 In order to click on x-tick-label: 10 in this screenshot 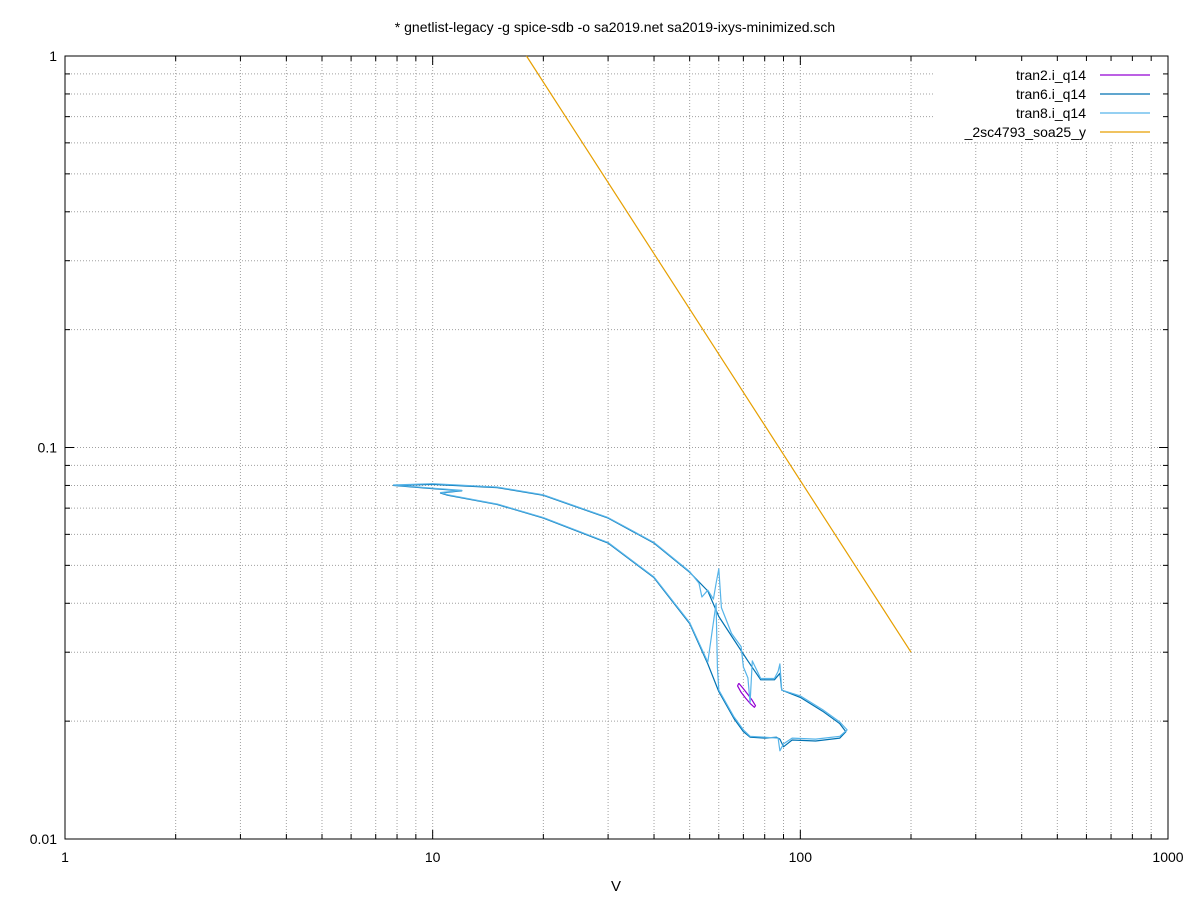, I will do `click(433, 857)`.